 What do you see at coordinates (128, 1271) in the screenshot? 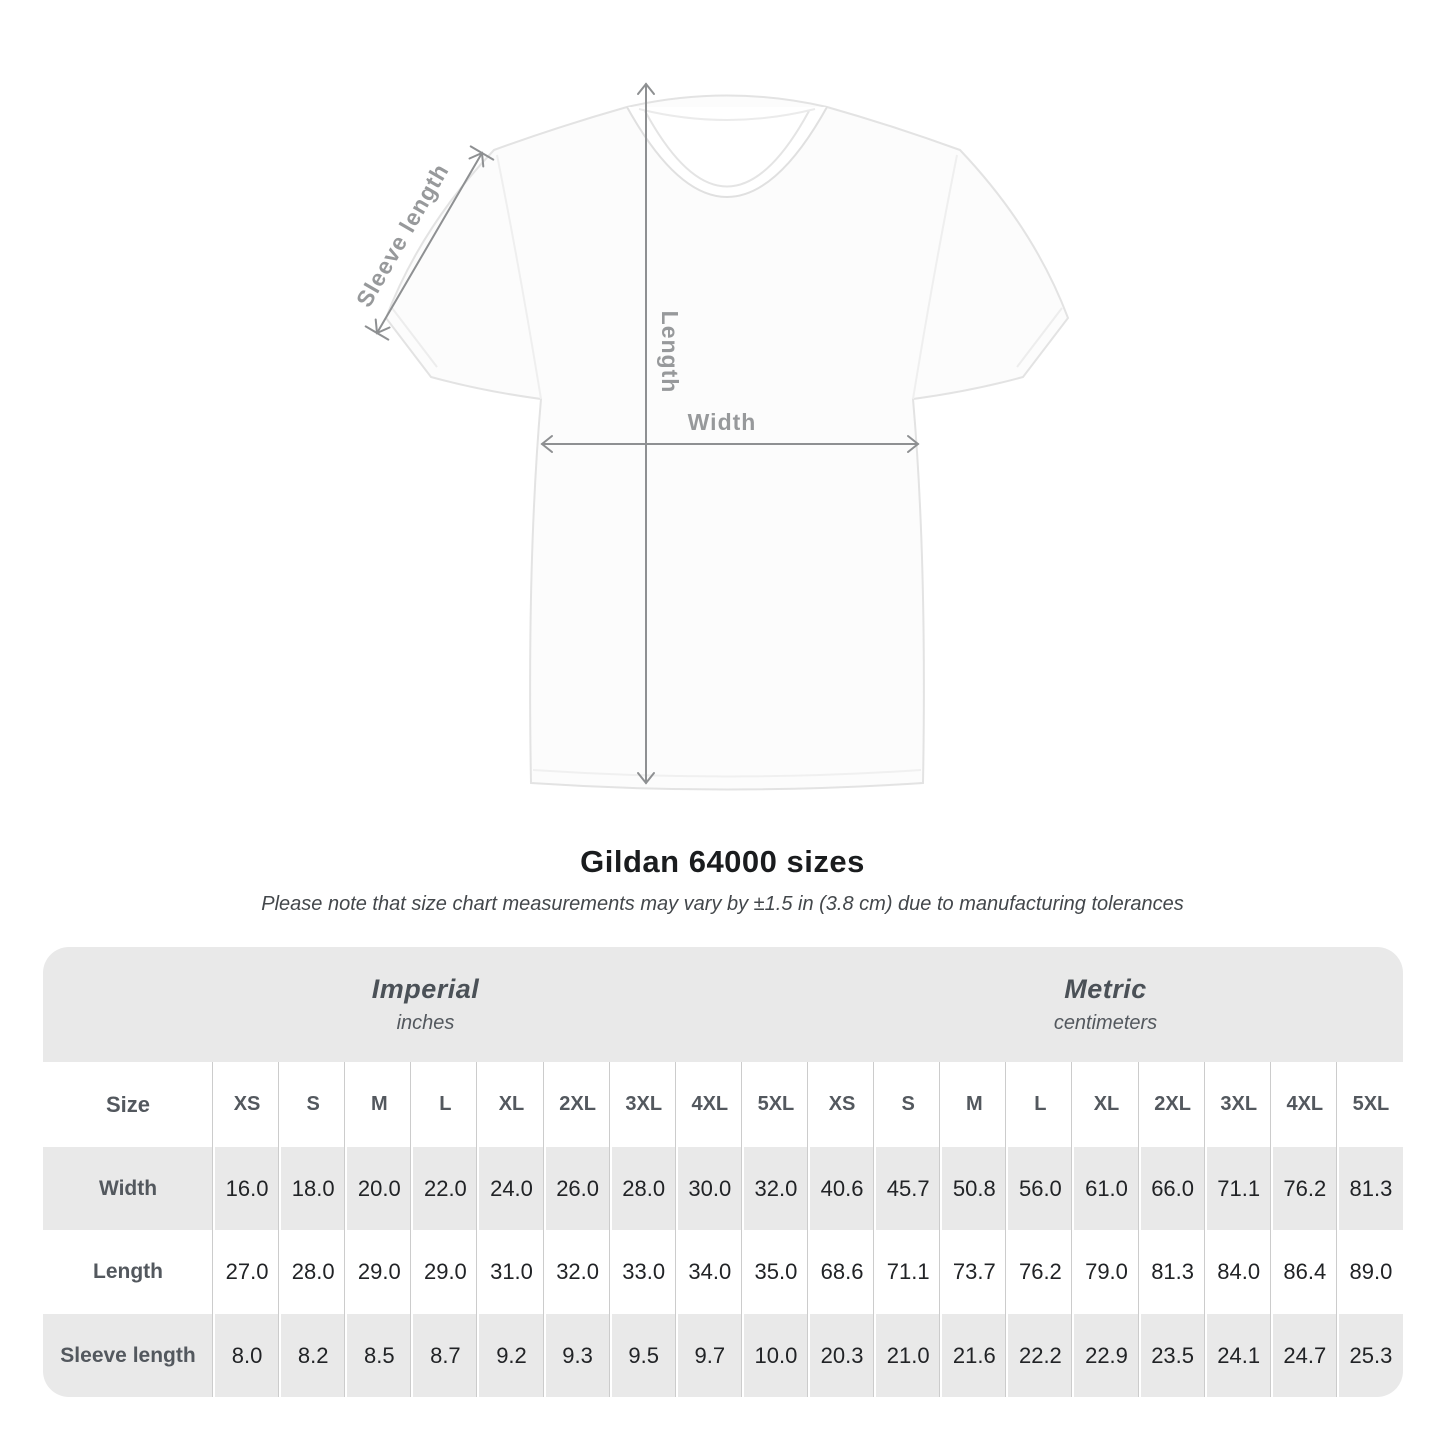
I see `row-label: Length` at bounding box center [128, 1271].